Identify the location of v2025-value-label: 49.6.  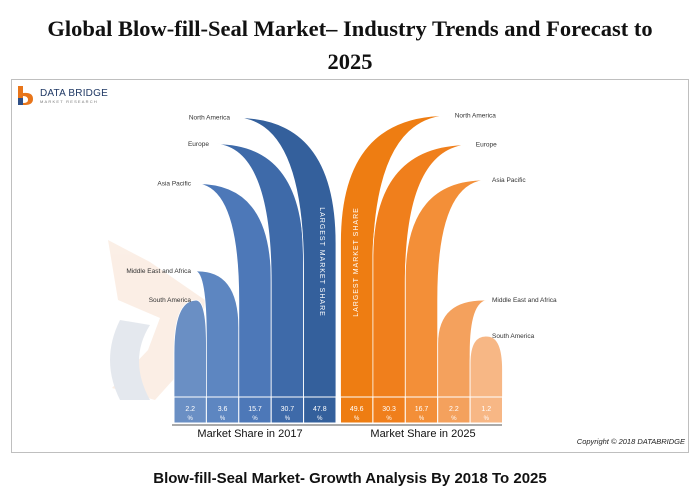
(357, 409).